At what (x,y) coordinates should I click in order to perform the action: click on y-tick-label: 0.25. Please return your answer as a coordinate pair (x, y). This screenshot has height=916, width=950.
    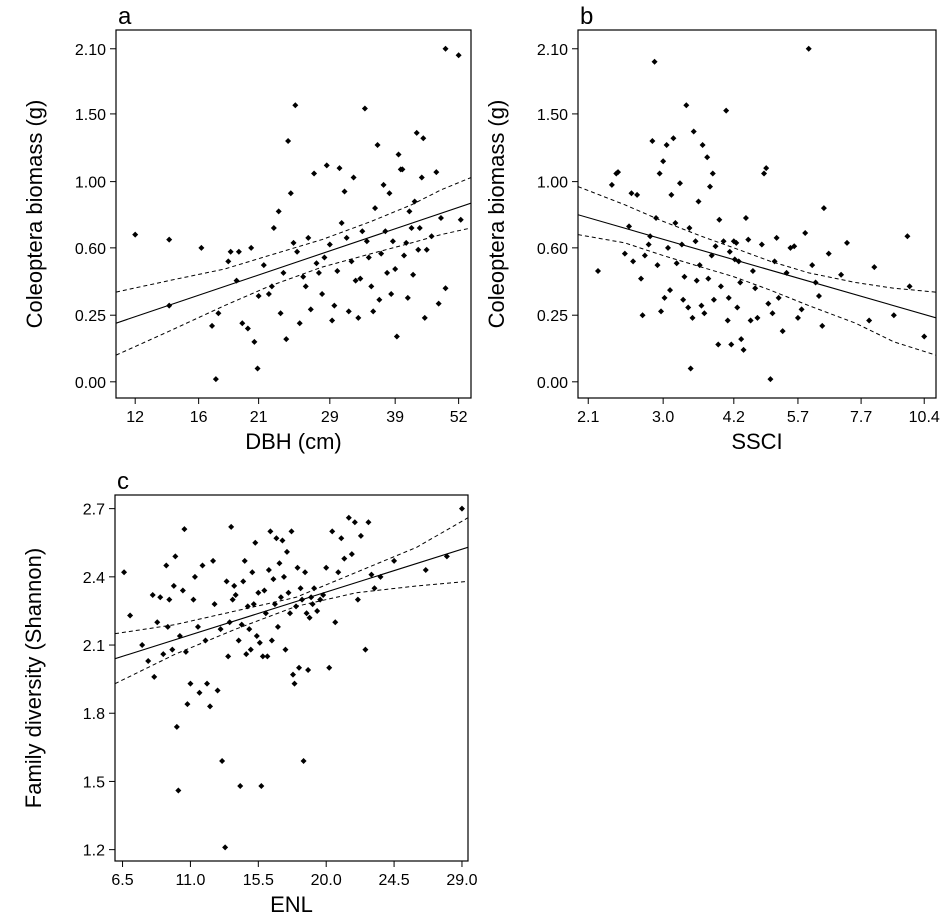
    Looking at the image, I should click on (552, 316).